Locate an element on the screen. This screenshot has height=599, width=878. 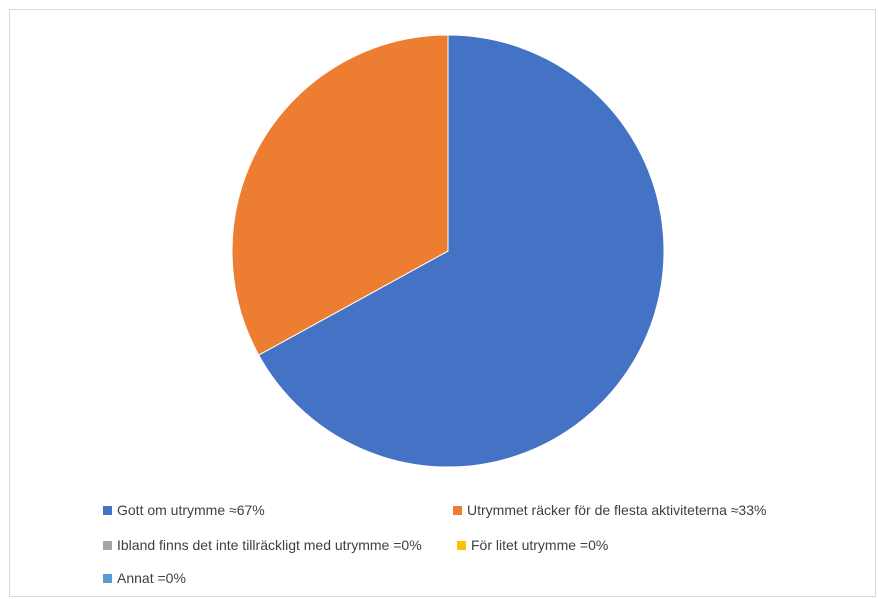
legend-item-for-litet-utrymme: För litet utrymme =0% is located at coordinates (532, 545).